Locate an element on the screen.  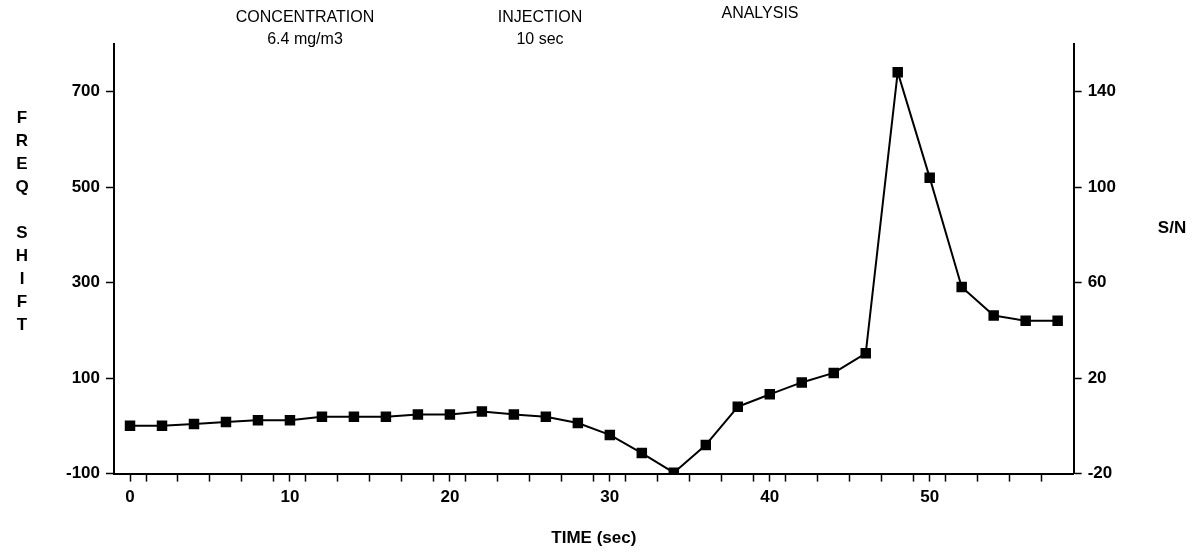
y2-tick-label: 100 is located at coordinates (1102, 186).